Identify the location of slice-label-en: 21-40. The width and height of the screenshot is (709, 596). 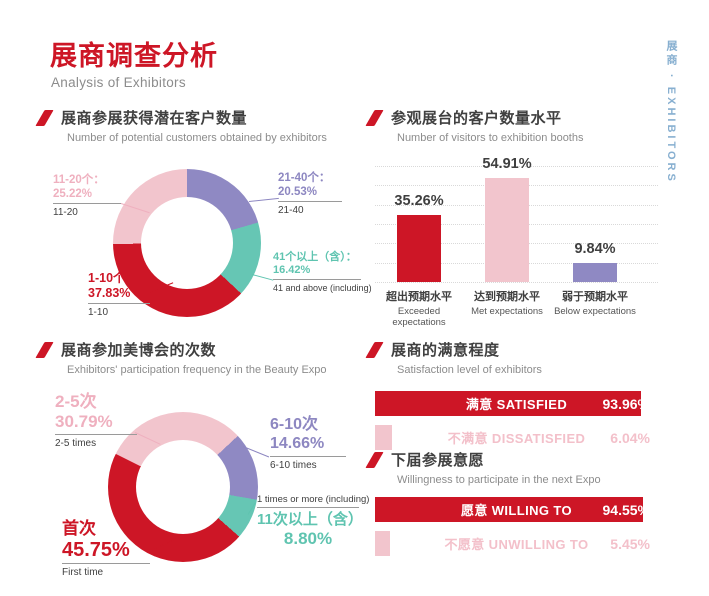
(291, 211).